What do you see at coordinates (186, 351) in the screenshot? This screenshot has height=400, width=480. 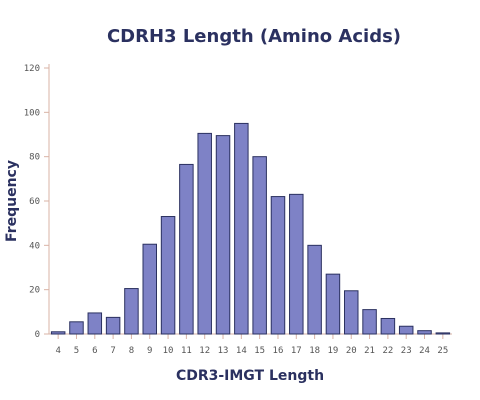 I see `x-tick-label: 11` at bounding box center [186, 351].